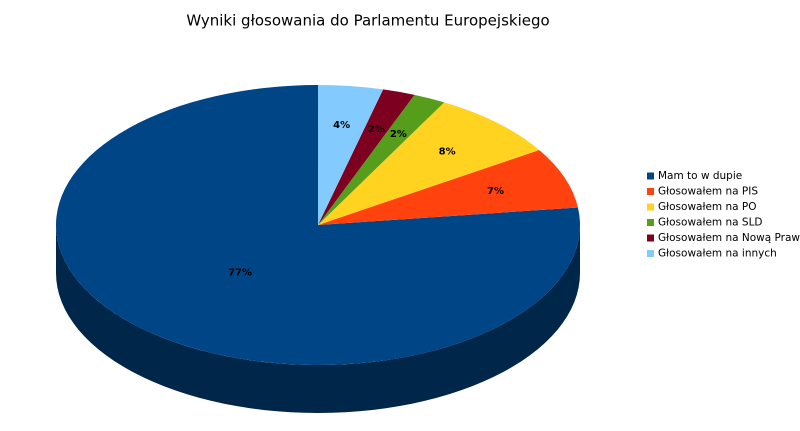 The image size is (800, 431). Describe the element at coordinates (240, 272) in the screenshot. I see `data-label: 77%` at that location.